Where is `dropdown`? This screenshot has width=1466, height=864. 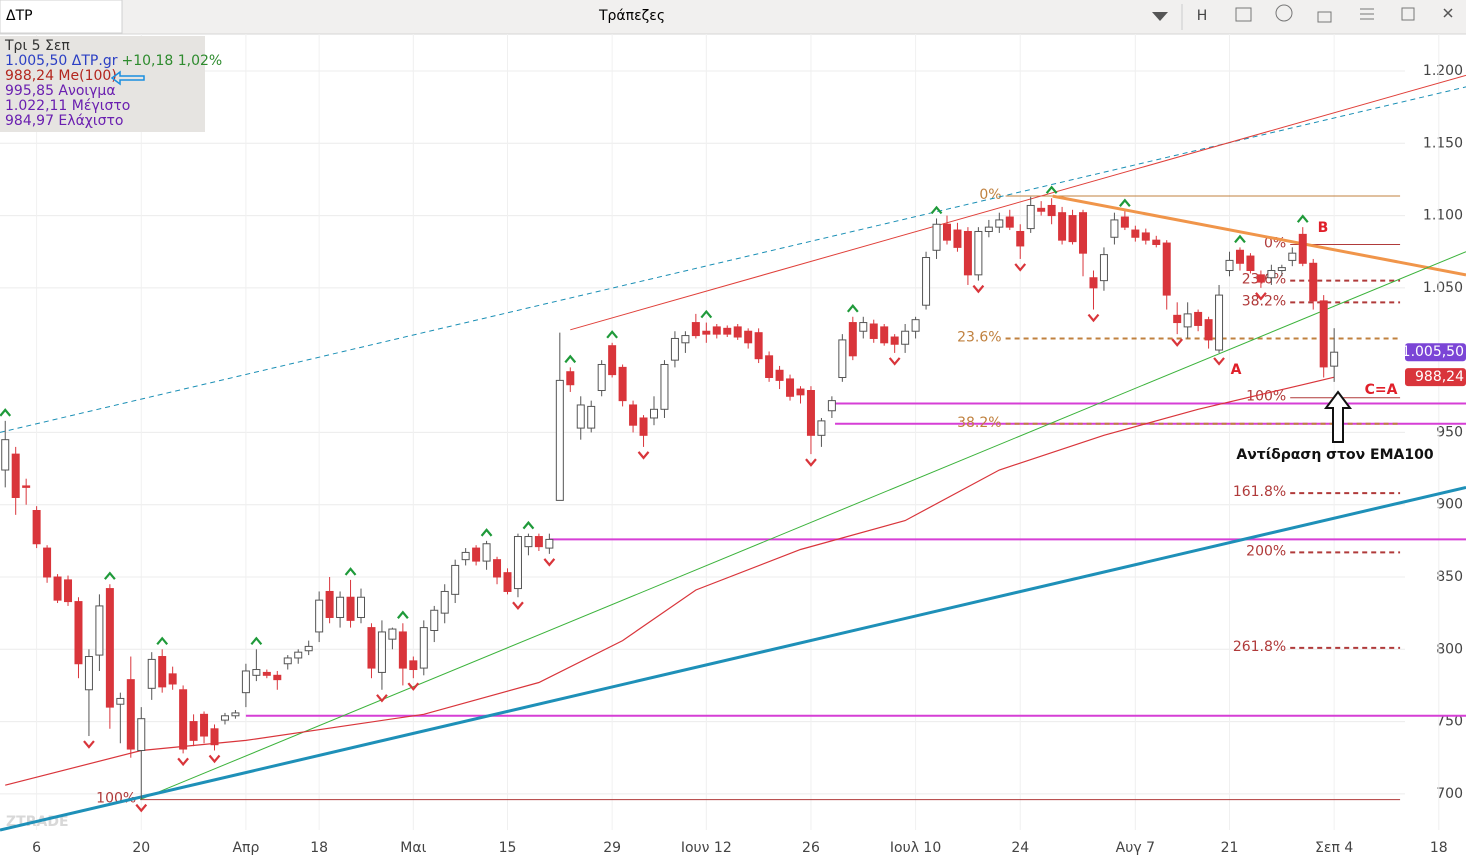
dropdown is located at coordinates (1160, 16).